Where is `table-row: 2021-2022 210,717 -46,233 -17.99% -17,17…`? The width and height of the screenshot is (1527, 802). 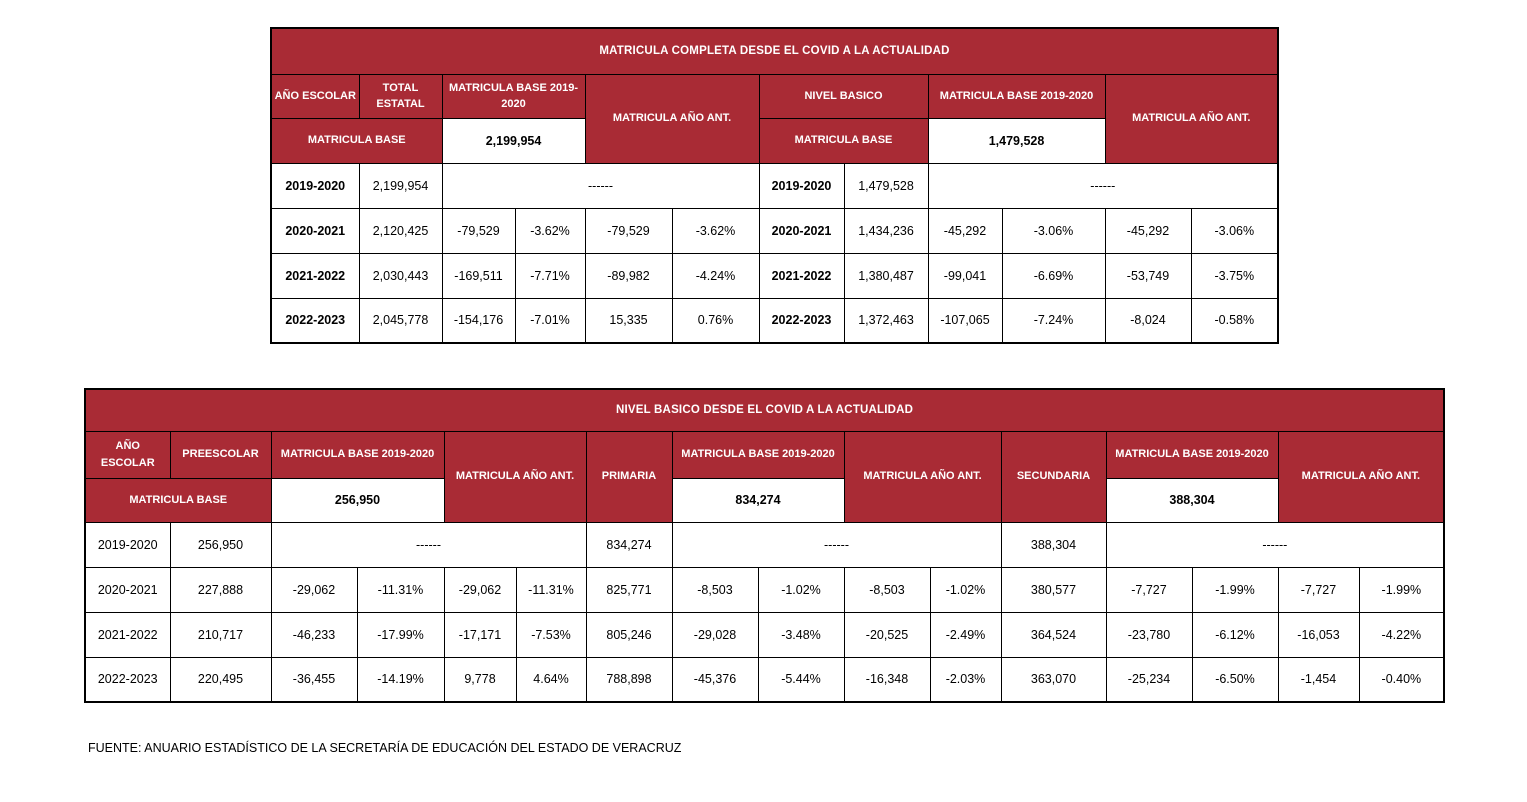
table-row: 2021-2022 210,717 -46,233 -17.99% -17,17… is located at coordinates (764, 634).